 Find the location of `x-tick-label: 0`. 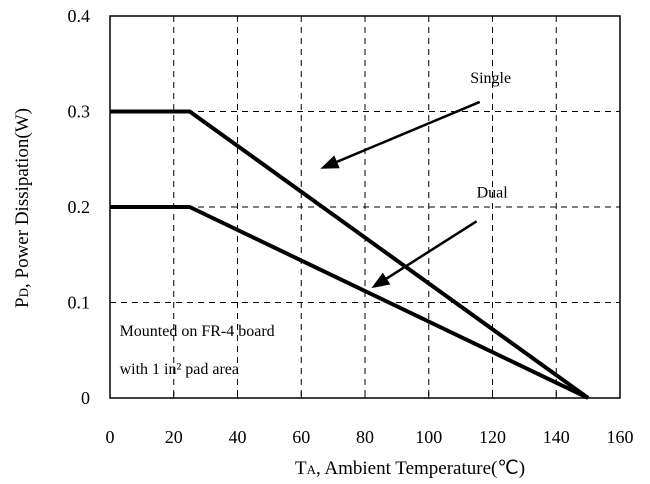

x-tick-label: 0 is located at coordinates (110, 437).